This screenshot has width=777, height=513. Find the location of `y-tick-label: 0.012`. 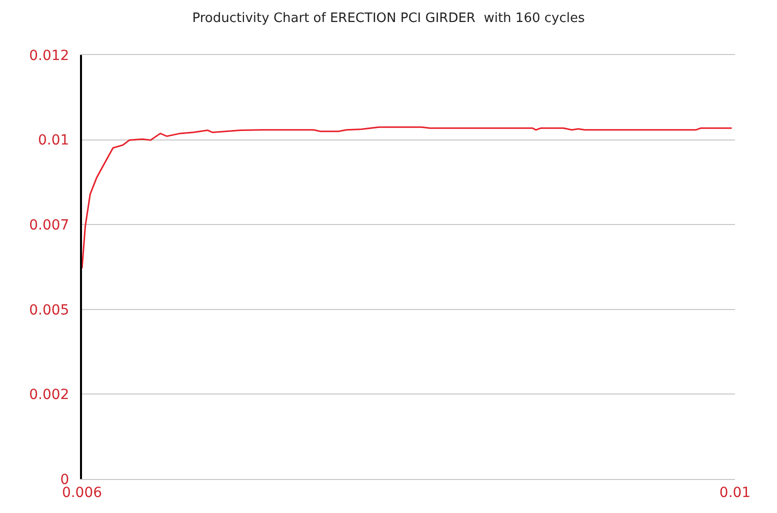

y-tick-label: 0.012 is located at coordinates (49, 56).